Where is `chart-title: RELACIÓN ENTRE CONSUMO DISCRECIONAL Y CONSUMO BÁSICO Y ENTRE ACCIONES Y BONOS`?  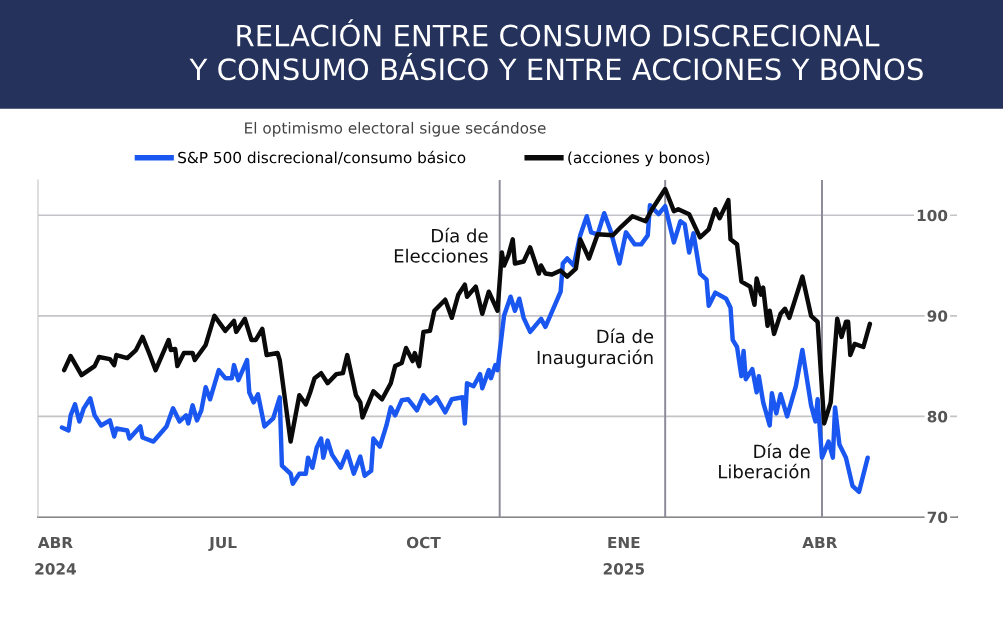
chart-title: RELACIÓN ENTRE CONSUMO DISCRECIONAL Y CONSUMO BÁSICO Y ENTRE ACCIONES Y BONOS is located at coordinates (556, 50).